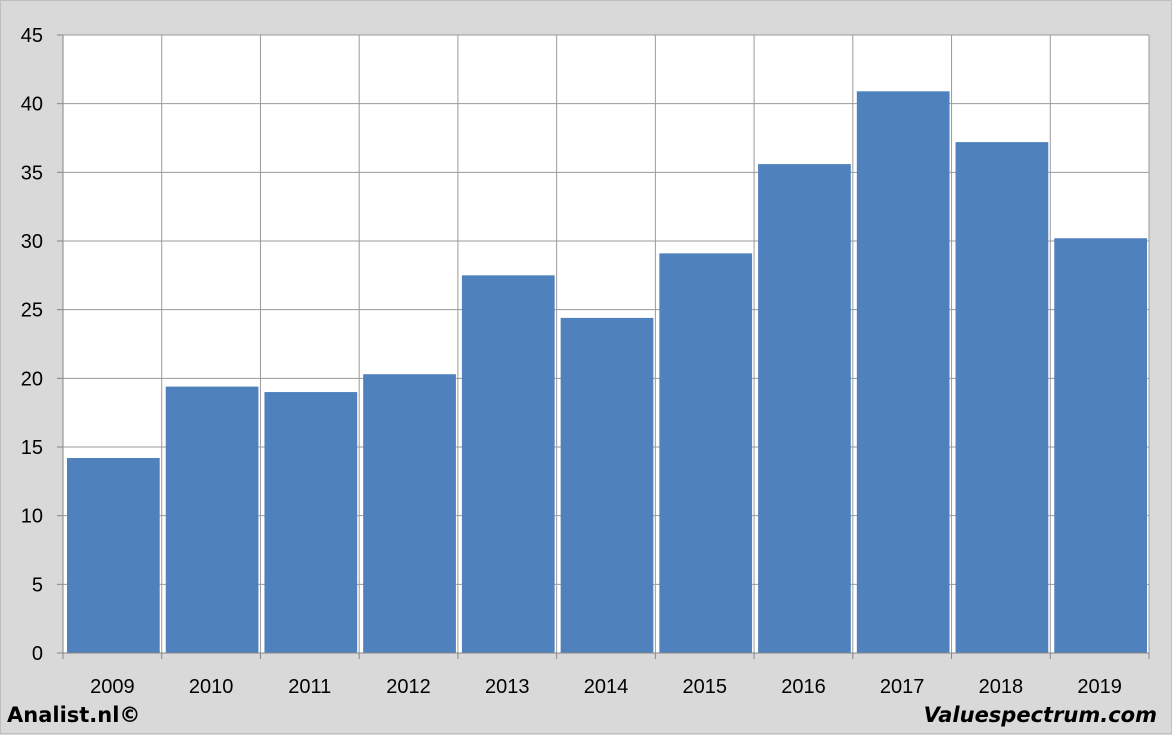 This screenshot has height=735, width=1172. I want to click on bar-2009, so click(113, 555).